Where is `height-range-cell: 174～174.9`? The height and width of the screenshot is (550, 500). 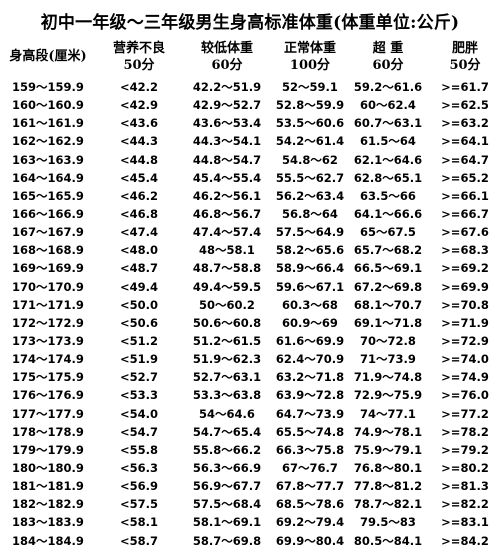
height-range-cell: 174～174.9 is located at coordinates (48, 359).